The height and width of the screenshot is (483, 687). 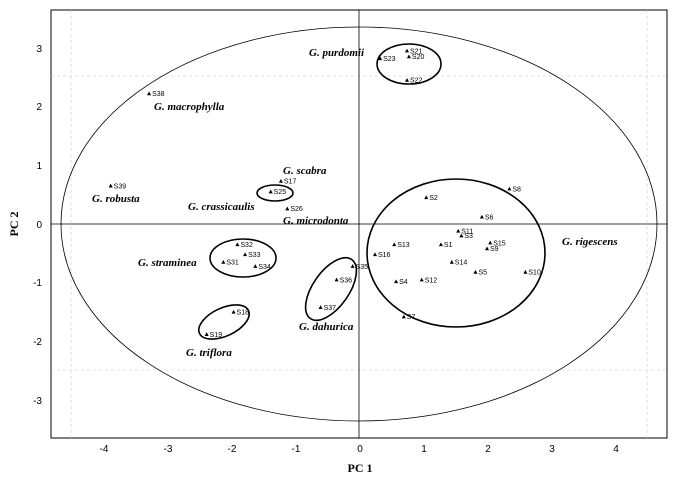 I want to click on group-ellipse-dahurica, so click(x=331, y=289).